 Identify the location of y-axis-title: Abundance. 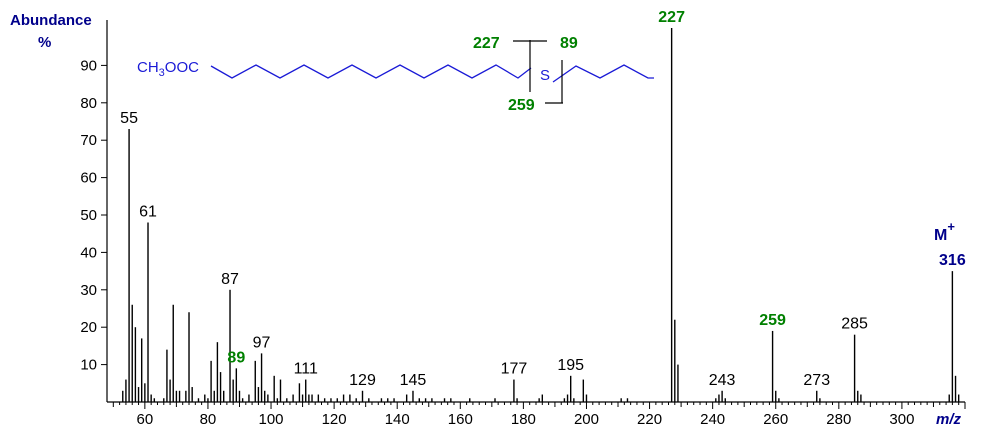
(51, 20).